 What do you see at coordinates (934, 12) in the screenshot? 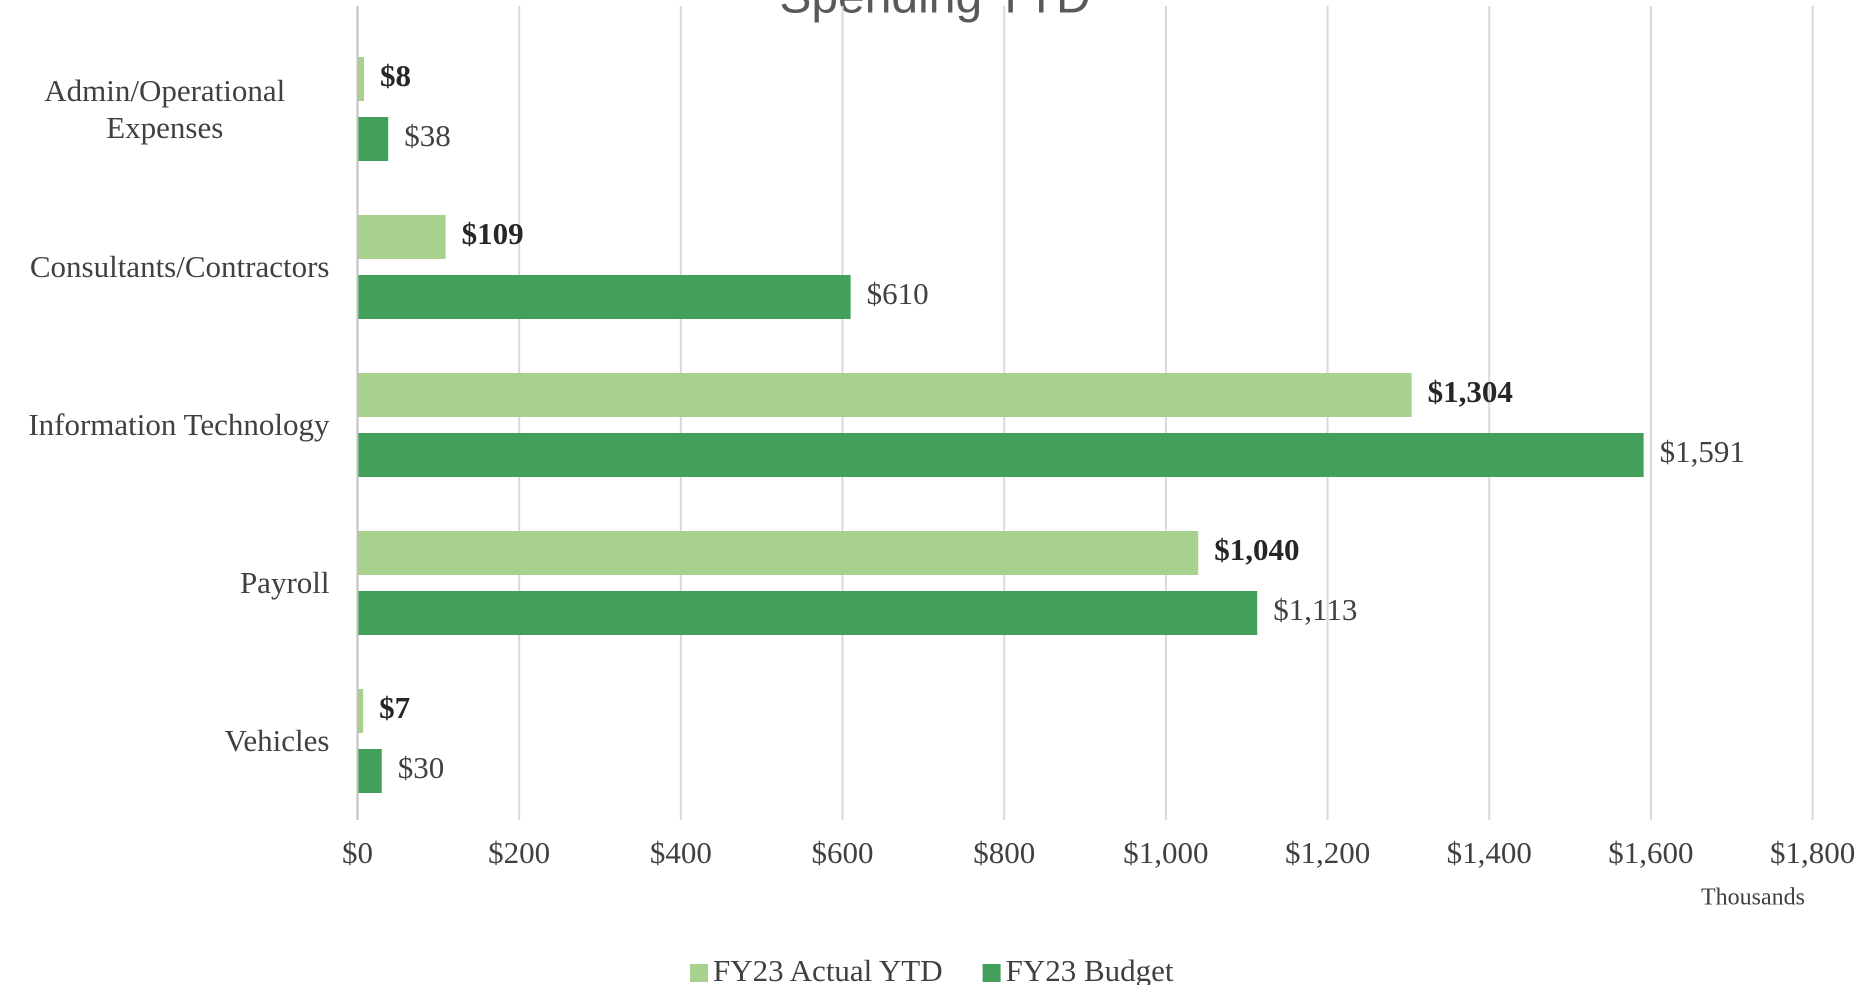
I see `chart-title: Spending YTD` at bounding box center [934, 12].